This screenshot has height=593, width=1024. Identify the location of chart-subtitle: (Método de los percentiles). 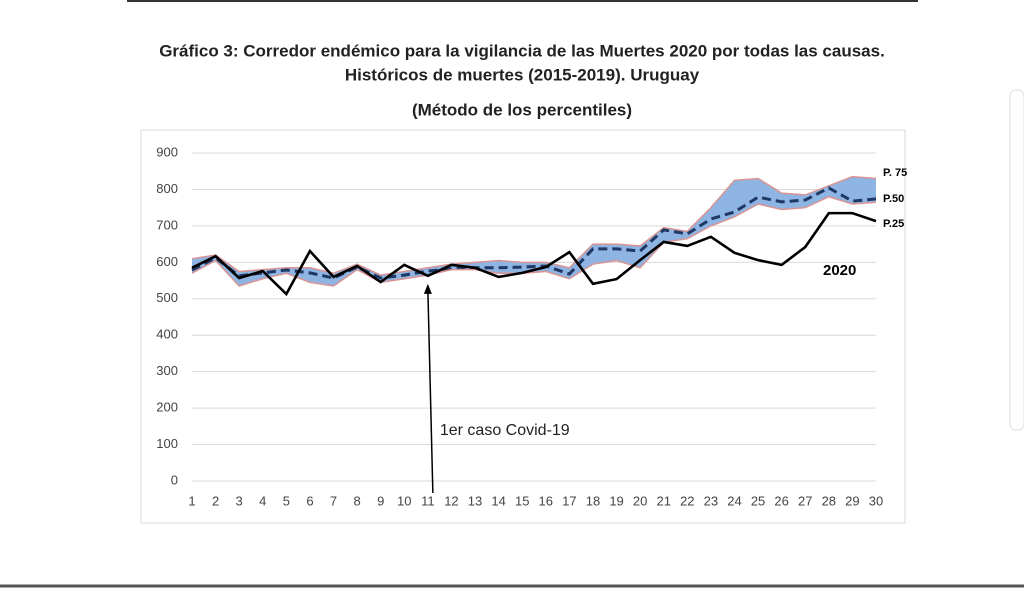
(522, 109).